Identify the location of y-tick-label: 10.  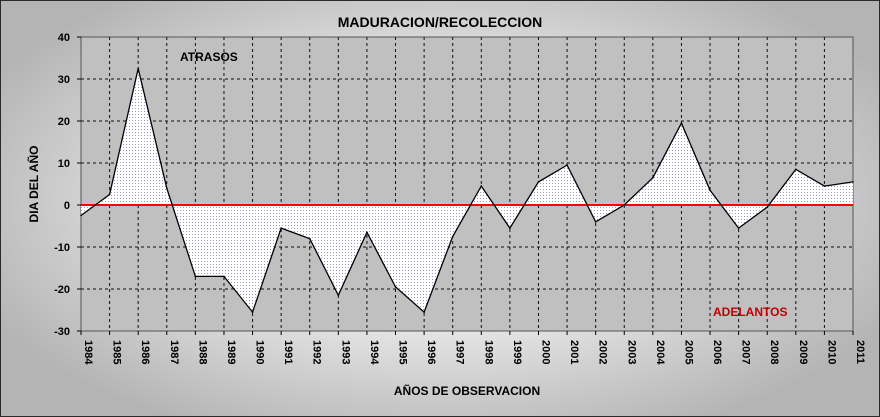
(64, 164).